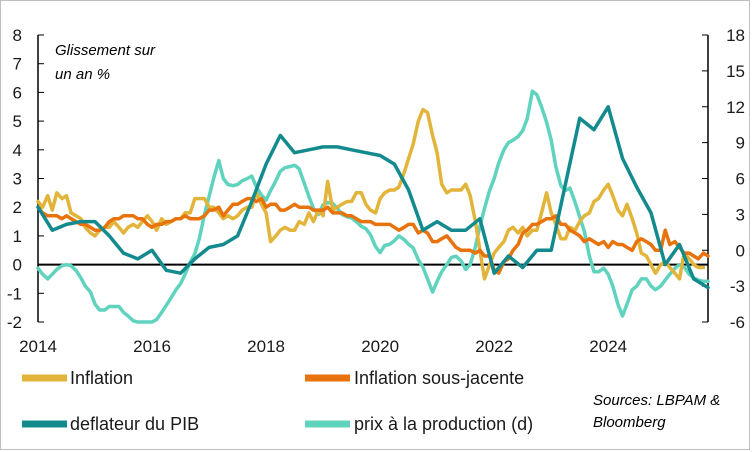 The image size is (752, 452). Describe the element at coordinates (735, 107) in the screenshot. I see `right-tick-label: 12` at that location.